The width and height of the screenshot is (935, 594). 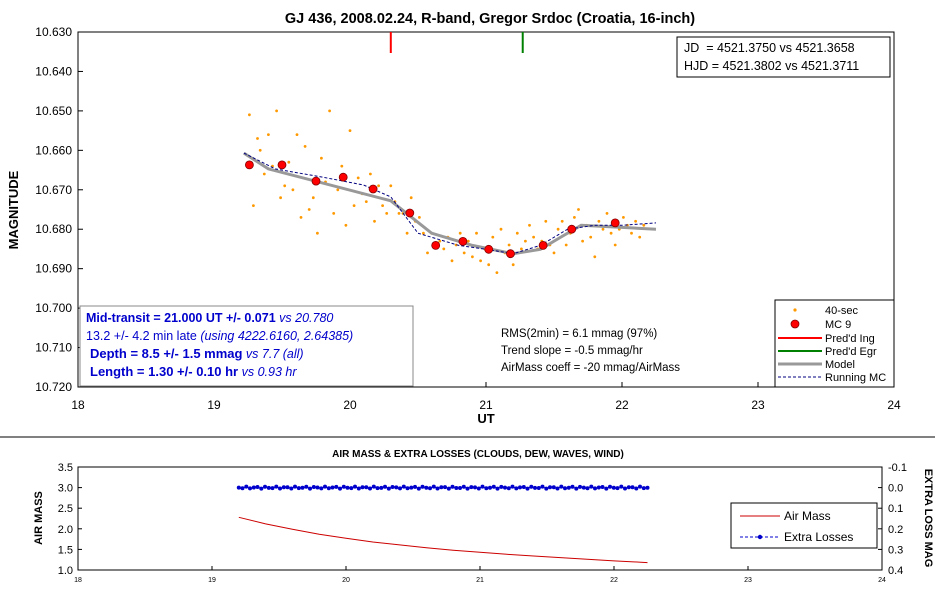 What do you see at coordinates (166, 353) in the screenshot?
I see `depth-value: Depth = 8.5 +/- 1.5 mmag` at bounding box center [166, 353].